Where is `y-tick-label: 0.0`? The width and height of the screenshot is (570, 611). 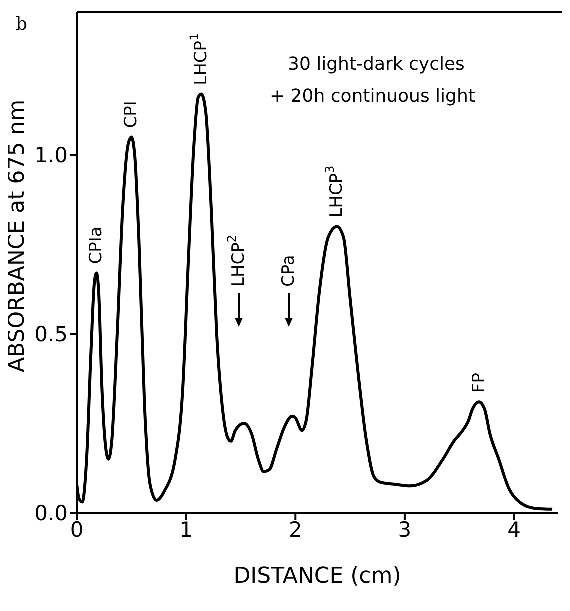
y-tick-label: 0.0 is located at coordinates (51, 513).